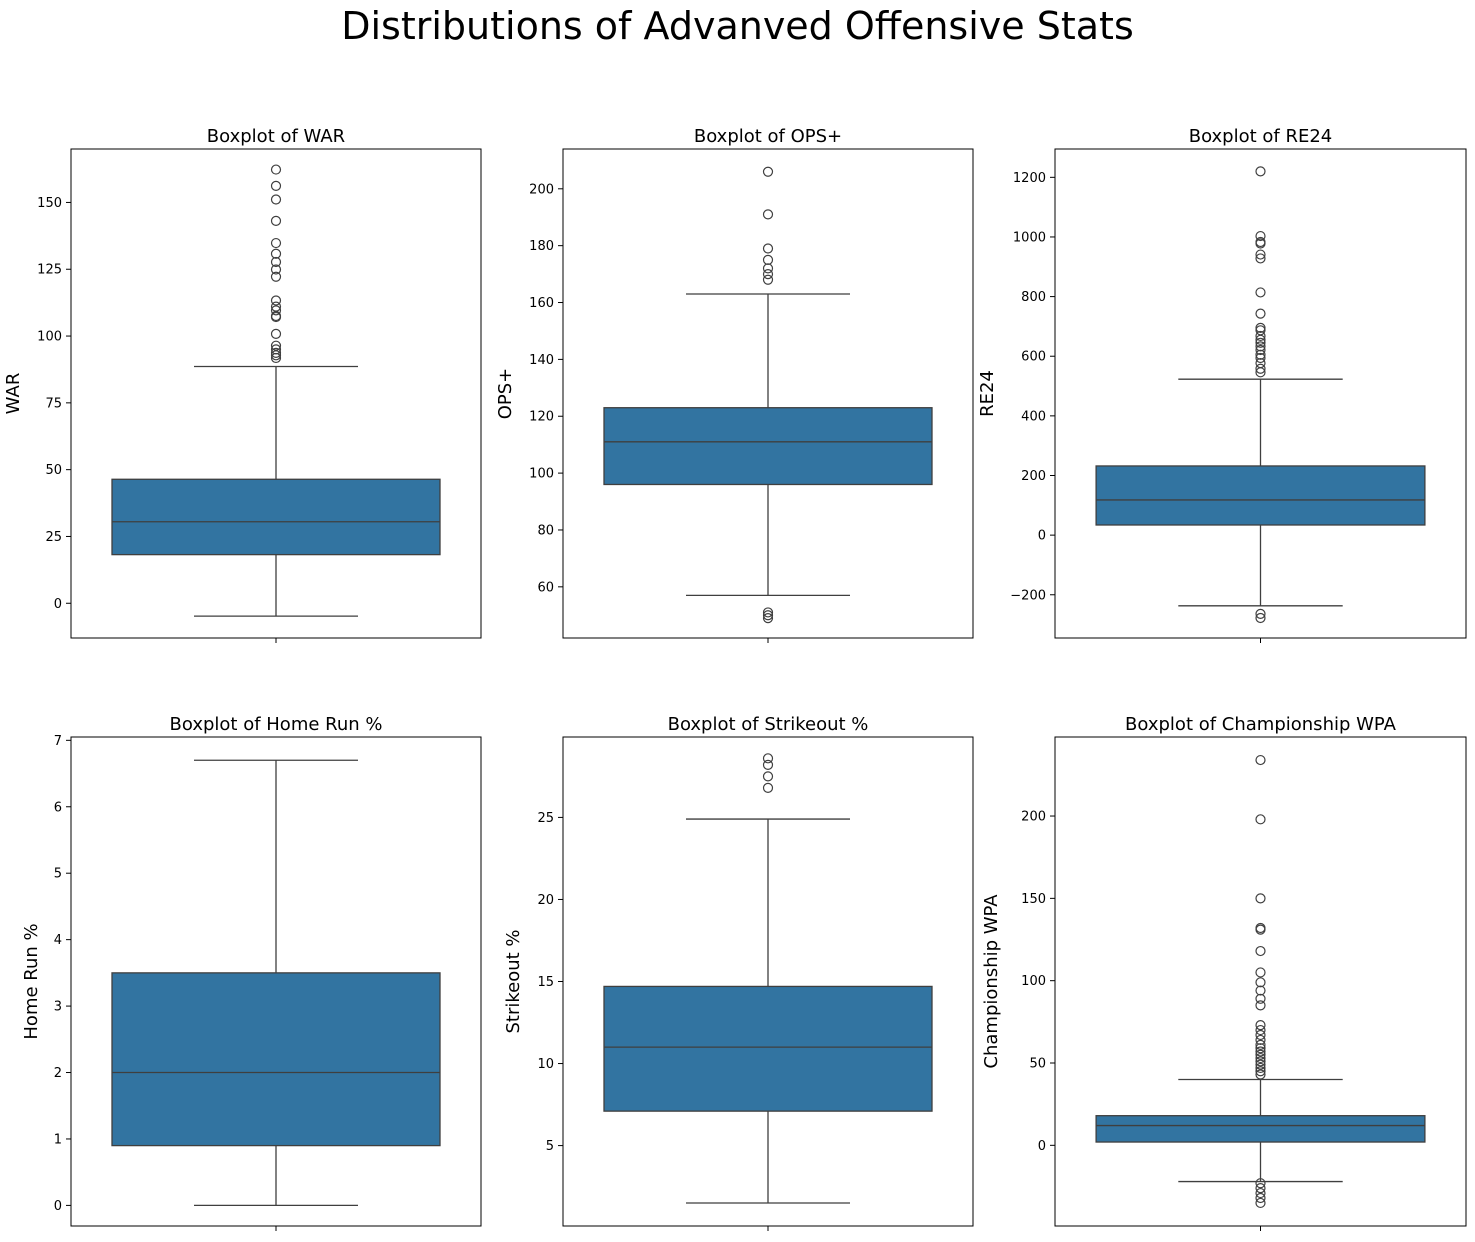 Image resolution: width=1475 pixels, height=1242 pixels. Describe the element at coordinates (53, 403) in the screenshot. I see `y-tick-label: 75` at that location.